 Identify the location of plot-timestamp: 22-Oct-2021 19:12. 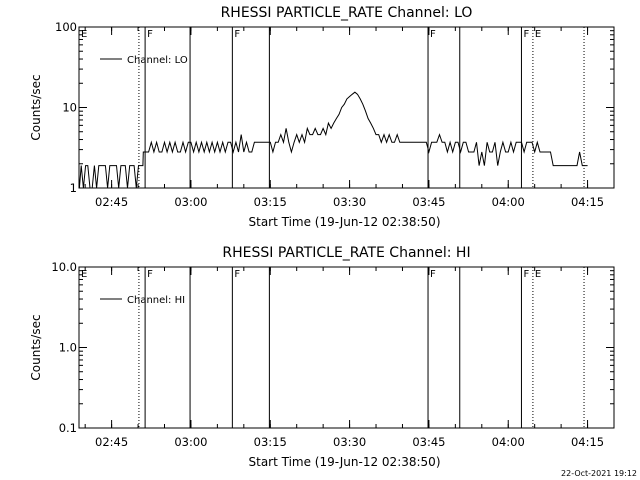
(599, 473).